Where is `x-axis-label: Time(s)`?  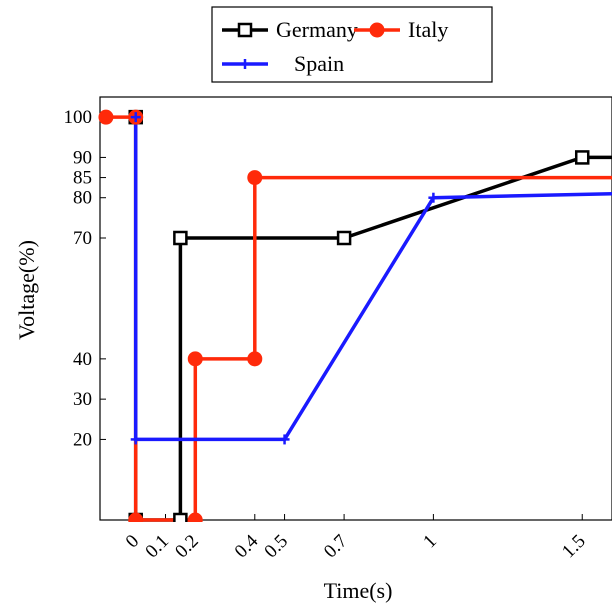 x-axis-label: Time(s) is located at coordinates (358, 590).